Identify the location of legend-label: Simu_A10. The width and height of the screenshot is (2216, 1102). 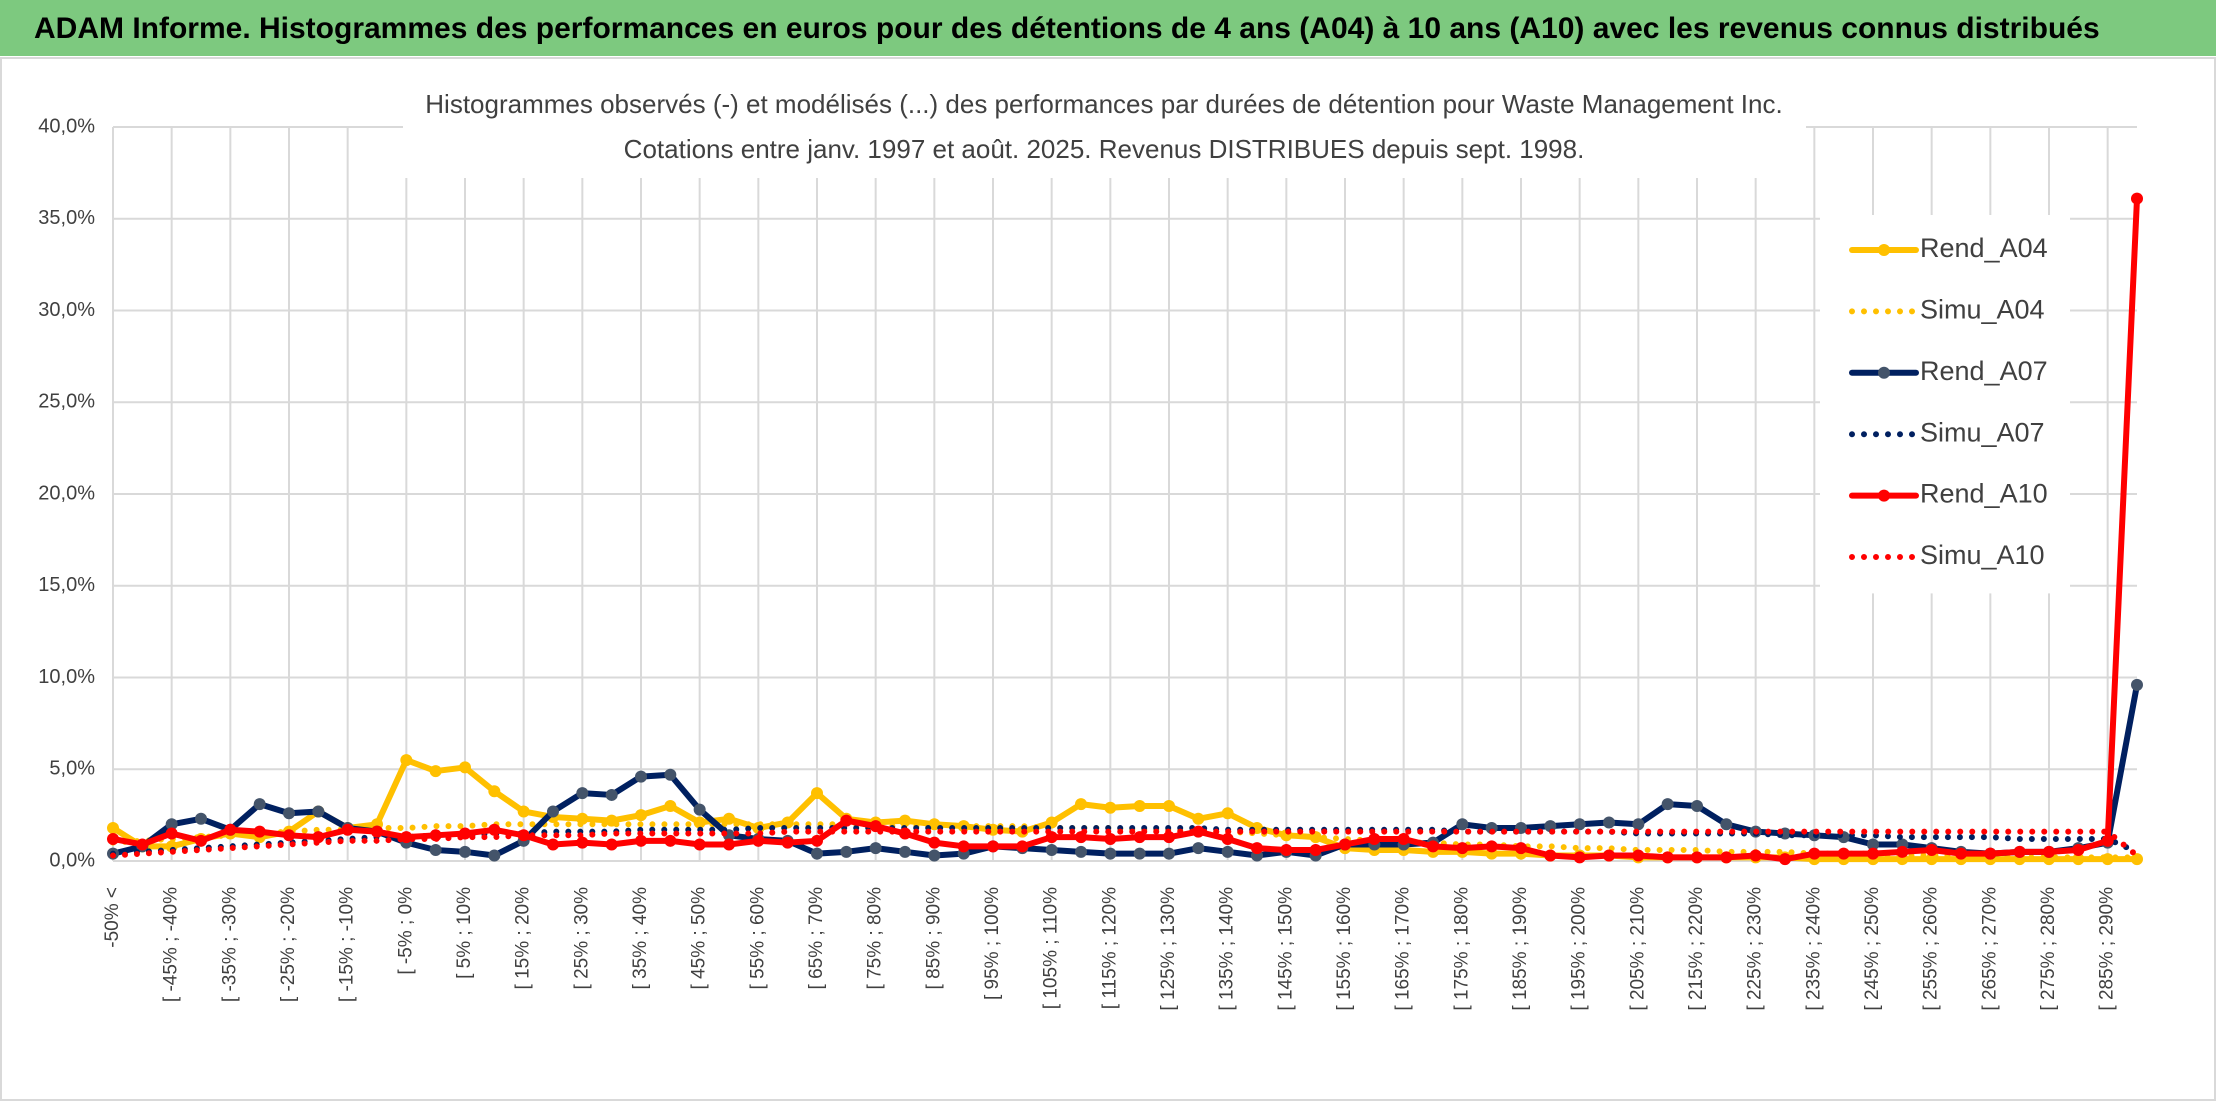
(1982, 555).